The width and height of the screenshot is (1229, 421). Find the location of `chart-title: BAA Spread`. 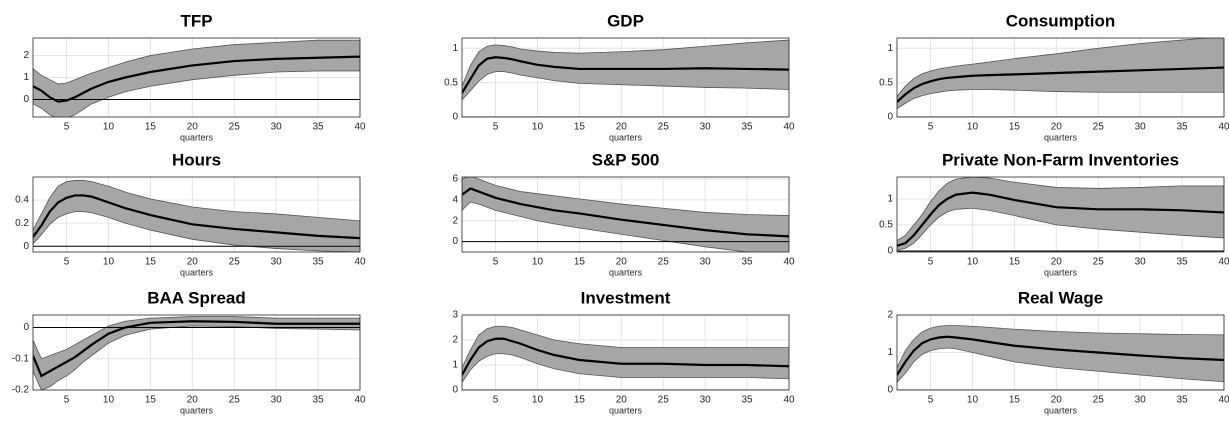

chart-title: BAA Spread is located at coordinates (196, 297).